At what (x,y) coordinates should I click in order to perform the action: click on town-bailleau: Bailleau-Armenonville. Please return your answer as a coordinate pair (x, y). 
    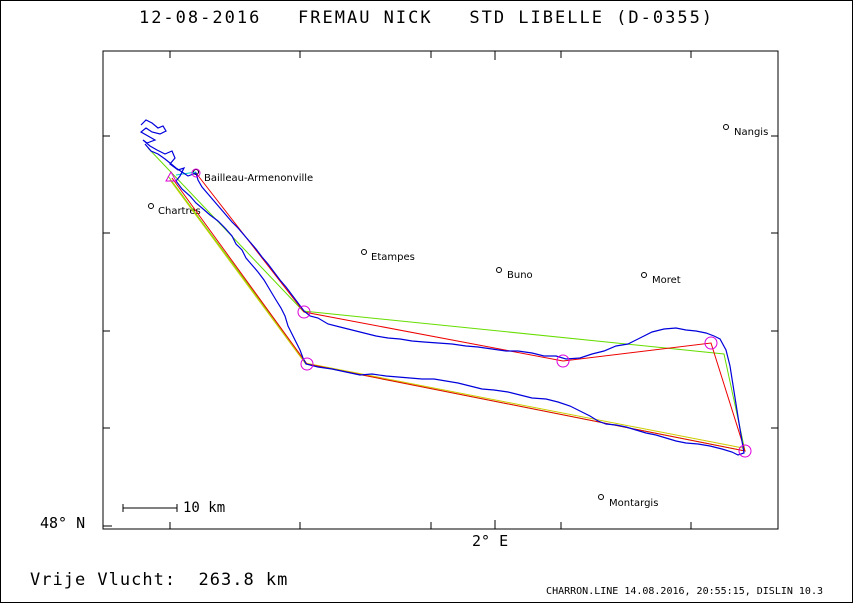
    Looking at the image, I should click on (253, 176).